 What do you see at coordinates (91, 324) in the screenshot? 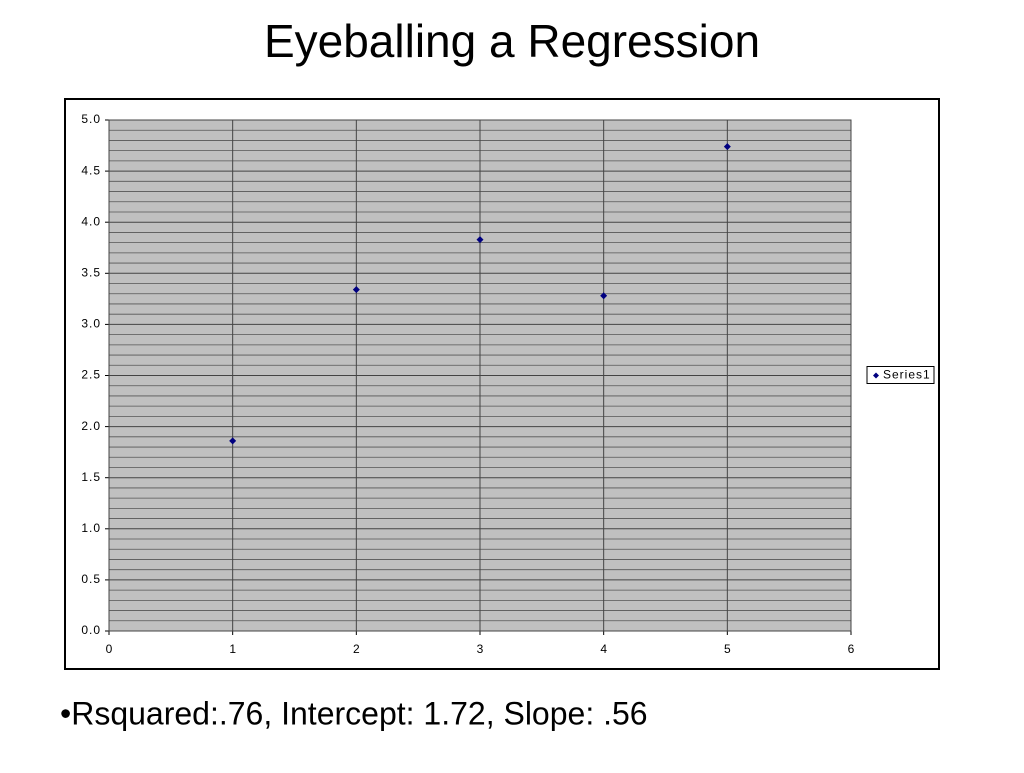
I see `y-tick-label: 3.0` at bounding box center [91, 324].